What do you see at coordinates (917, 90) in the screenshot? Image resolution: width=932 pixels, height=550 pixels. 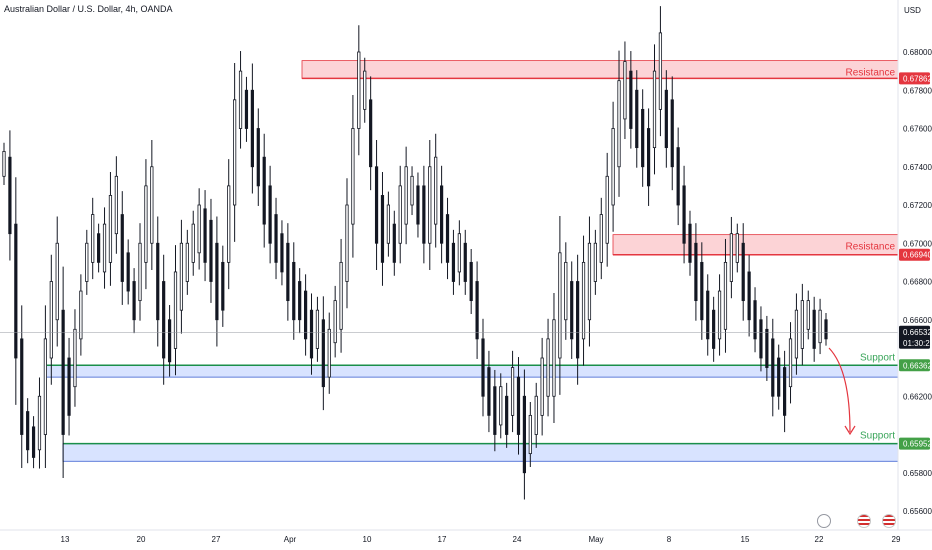 I see `y-tick-label: 0.67800` at bounding box center [917, 90].